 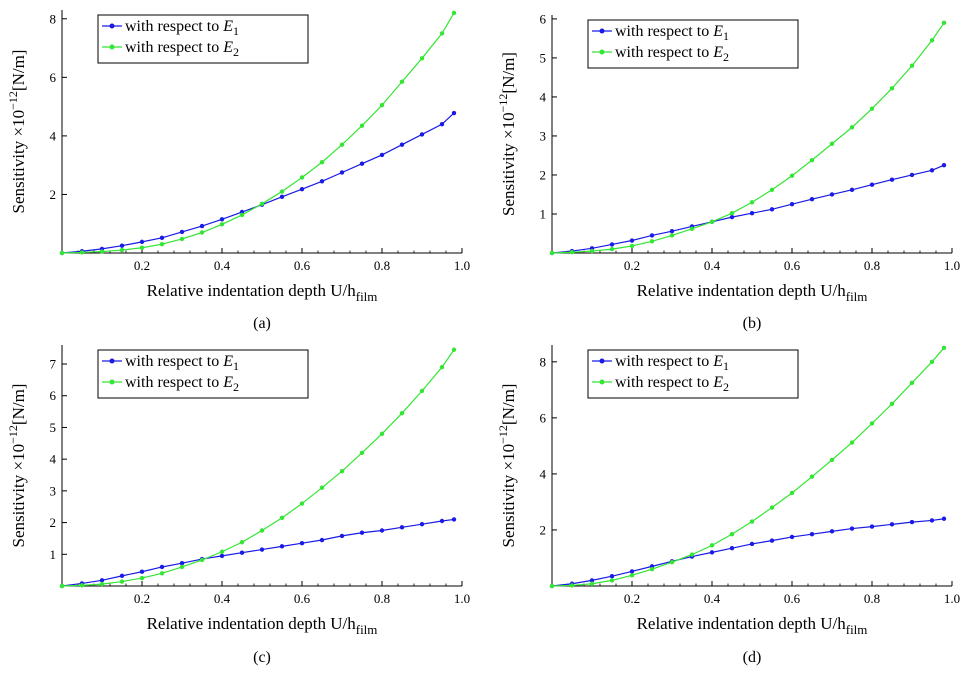 I want to click on x-axis-label: Relative indentation depth U/hfilm, so click(x=752, y=292).